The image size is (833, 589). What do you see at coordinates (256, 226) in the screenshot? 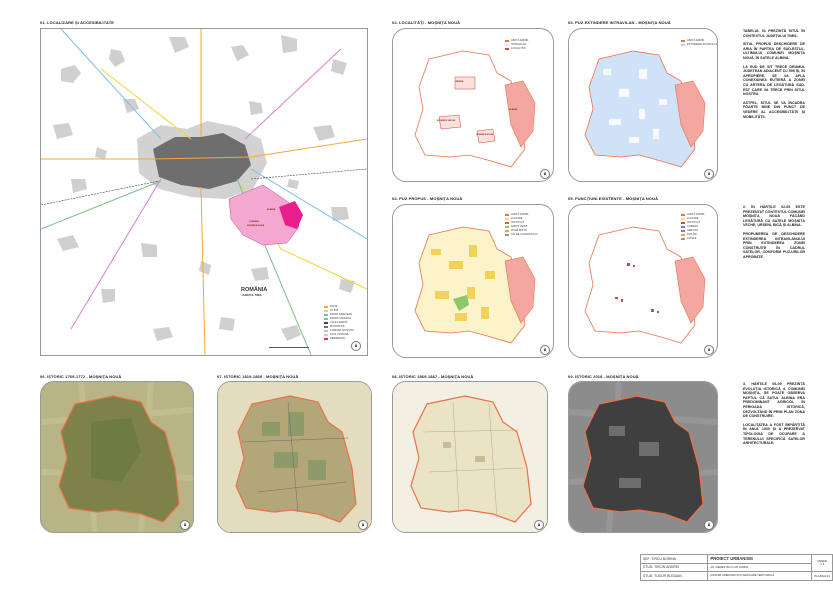
I see `label-comuna-mosnita: MOȘNIȚA NOUĂ` at bounding box center [256, 226].